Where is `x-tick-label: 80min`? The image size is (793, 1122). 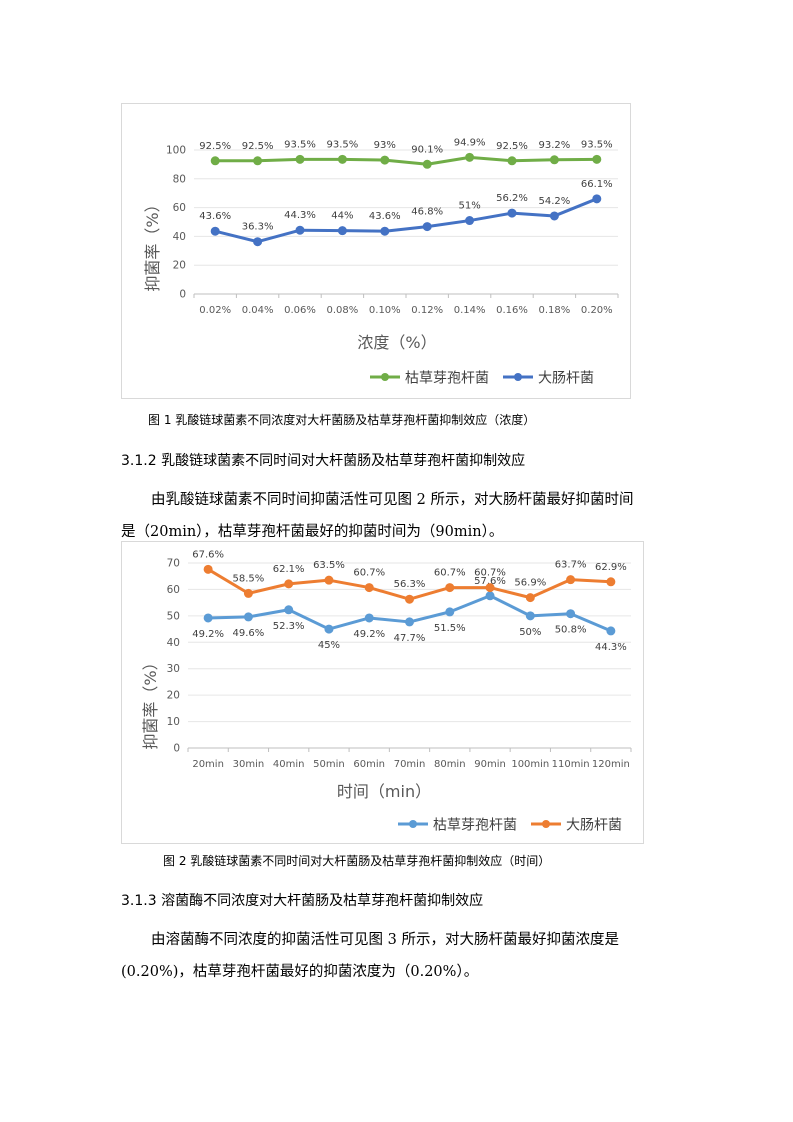
x-tick-label: 80min is located at coordinates (450, 764).